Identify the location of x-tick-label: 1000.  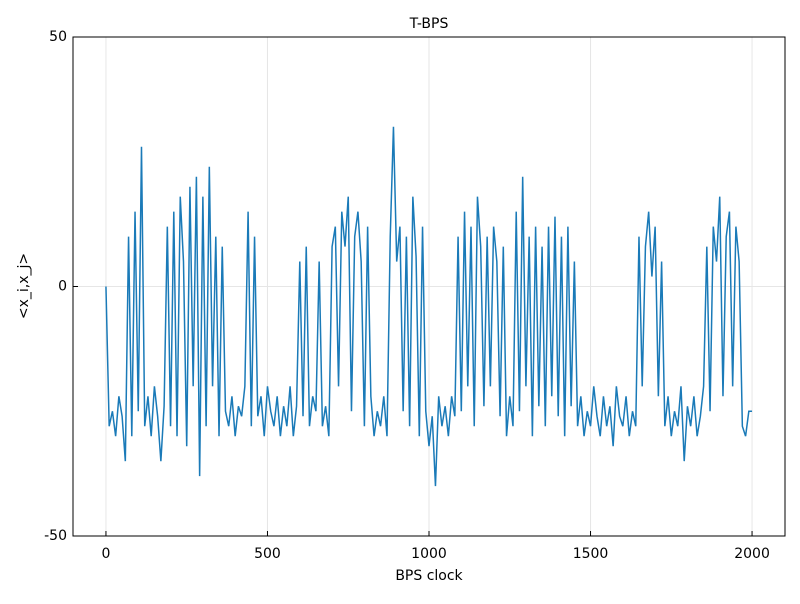
(429, 554).